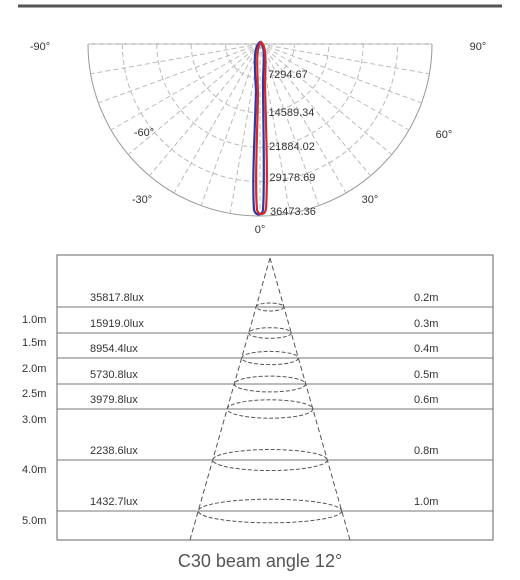 Image resolution: width=520 pixels, height=580 pixels. I want to click on illuminance-label: 8954.4lux, so click(114, 349).